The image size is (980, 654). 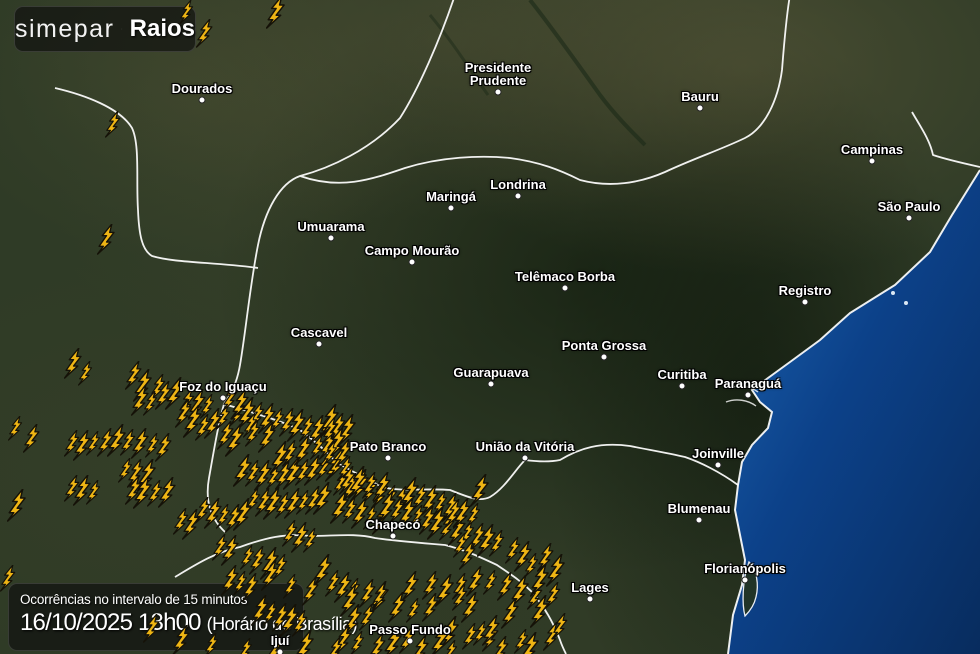 What do you see at coordinates (282, 624) in the screenshot?
I see `timezone-note: (Horário de Brasília)` at bounding box center [282, 624].